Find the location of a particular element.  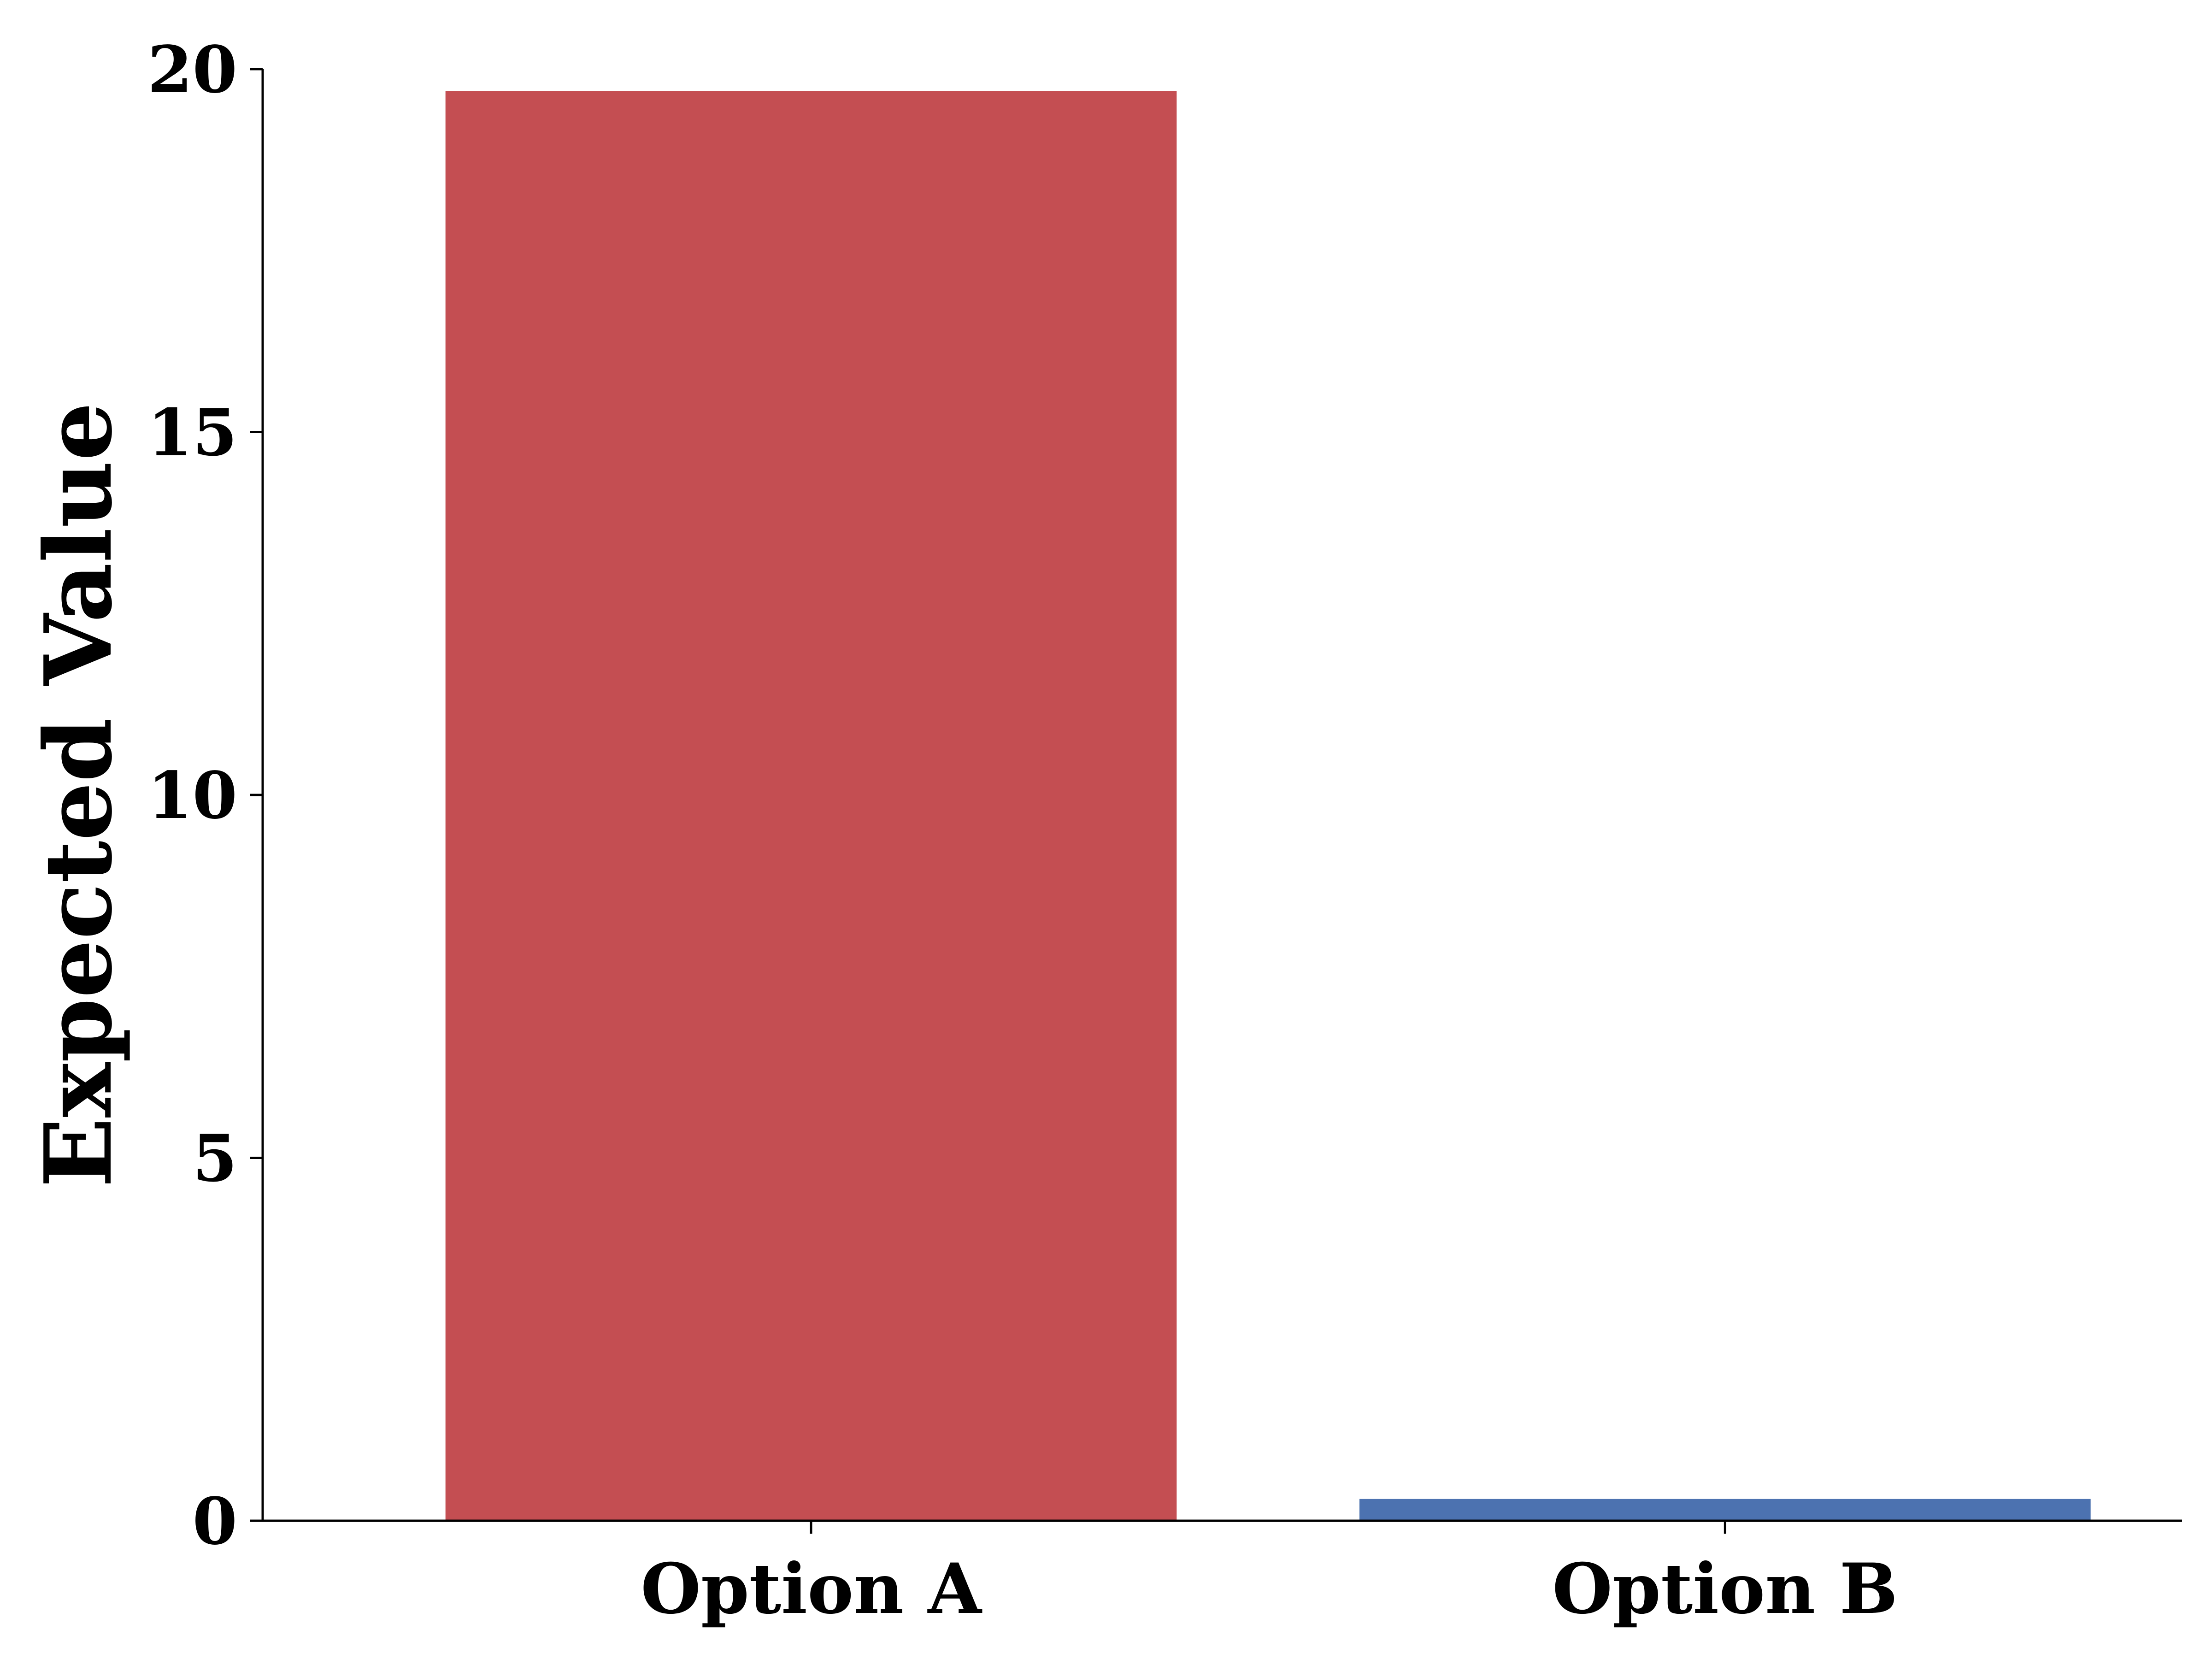

bar-option-b is located at coordinates (1725, 1510).